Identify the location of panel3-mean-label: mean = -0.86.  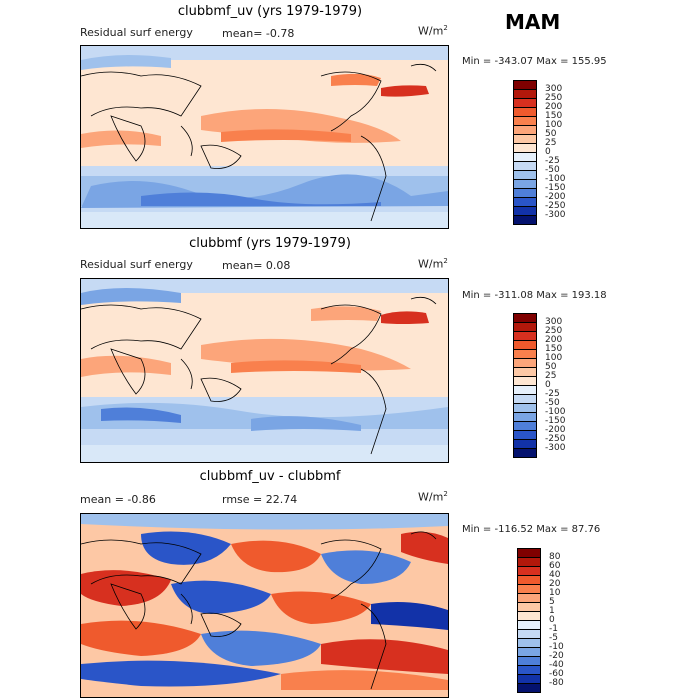
(118, 499).